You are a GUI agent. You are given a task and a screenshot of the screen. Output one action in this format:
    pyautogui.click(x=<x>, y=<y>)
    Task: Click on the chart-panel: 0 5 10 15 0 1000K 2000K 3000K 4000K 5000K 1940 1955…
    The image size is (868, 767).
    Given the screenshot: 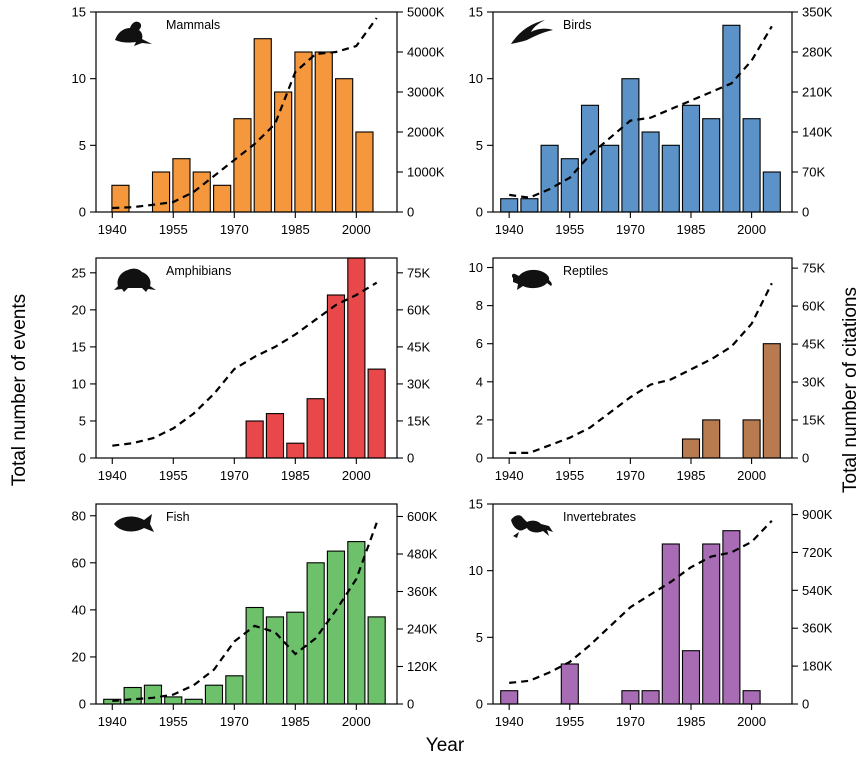 What is the action you would take?
    pyautogui.click(x=258, y=121)
    